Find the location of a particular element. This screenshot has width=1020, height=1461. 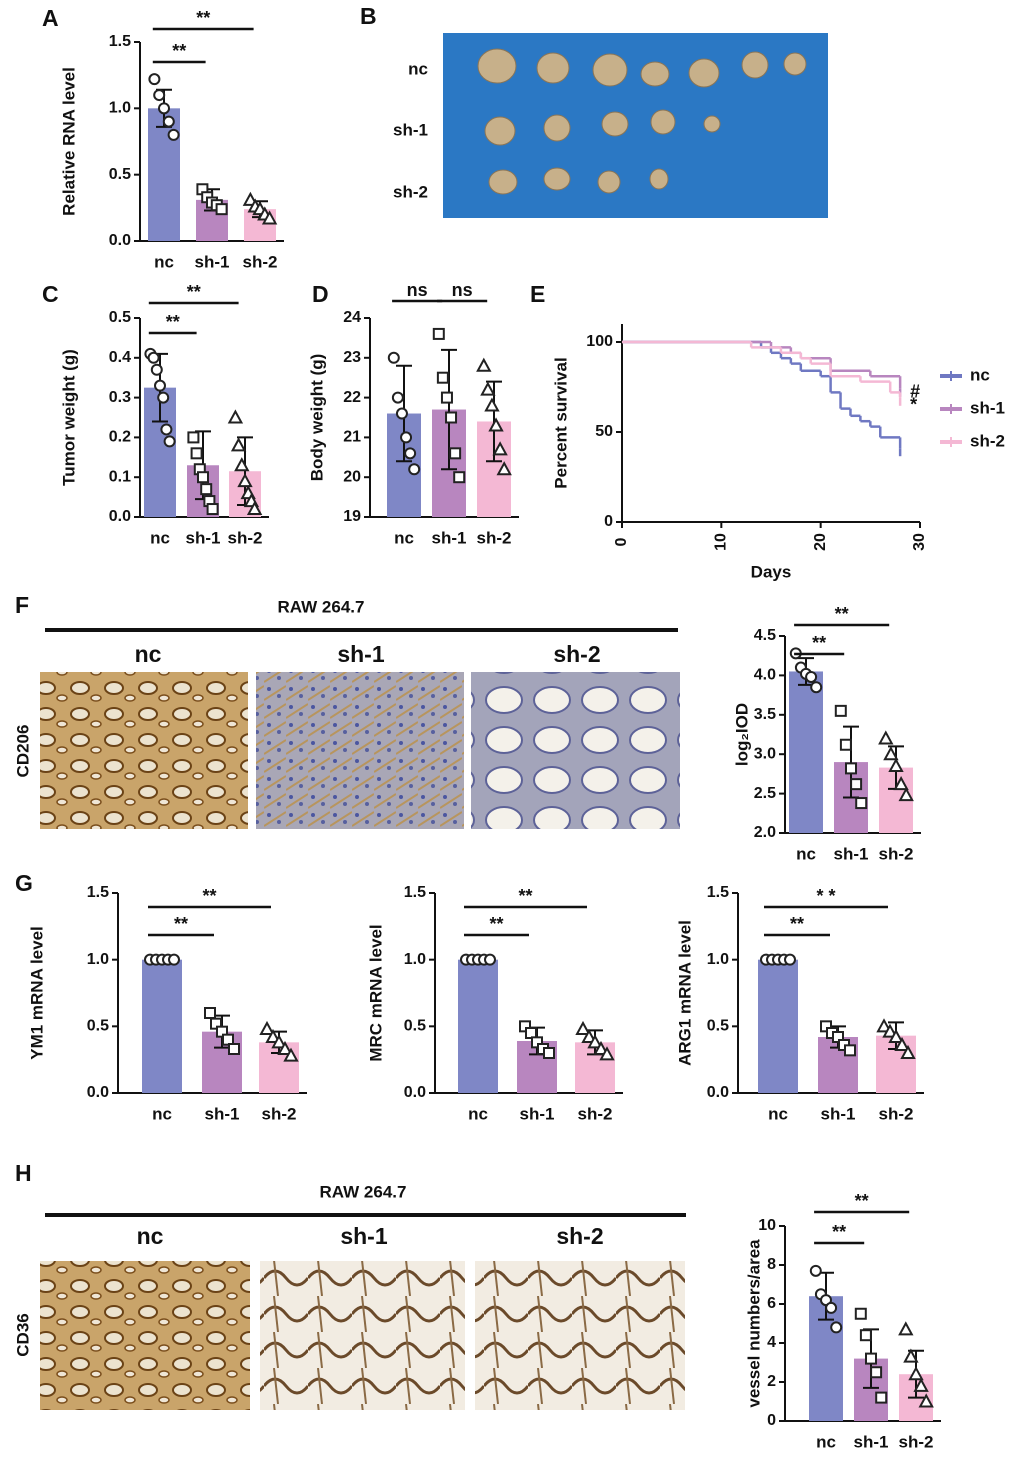

y-tick-label: 4.5 is located at coordinates (765, 635).